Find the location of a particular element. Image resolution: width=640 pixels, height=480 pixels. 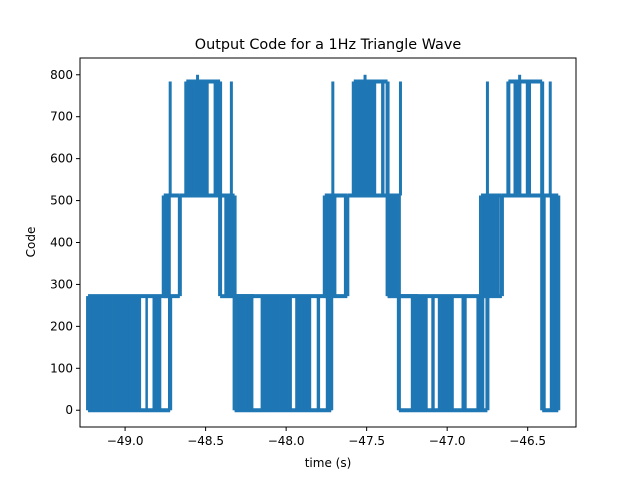

x-tick-label: −47.5 is located at coordinates (366, 441).